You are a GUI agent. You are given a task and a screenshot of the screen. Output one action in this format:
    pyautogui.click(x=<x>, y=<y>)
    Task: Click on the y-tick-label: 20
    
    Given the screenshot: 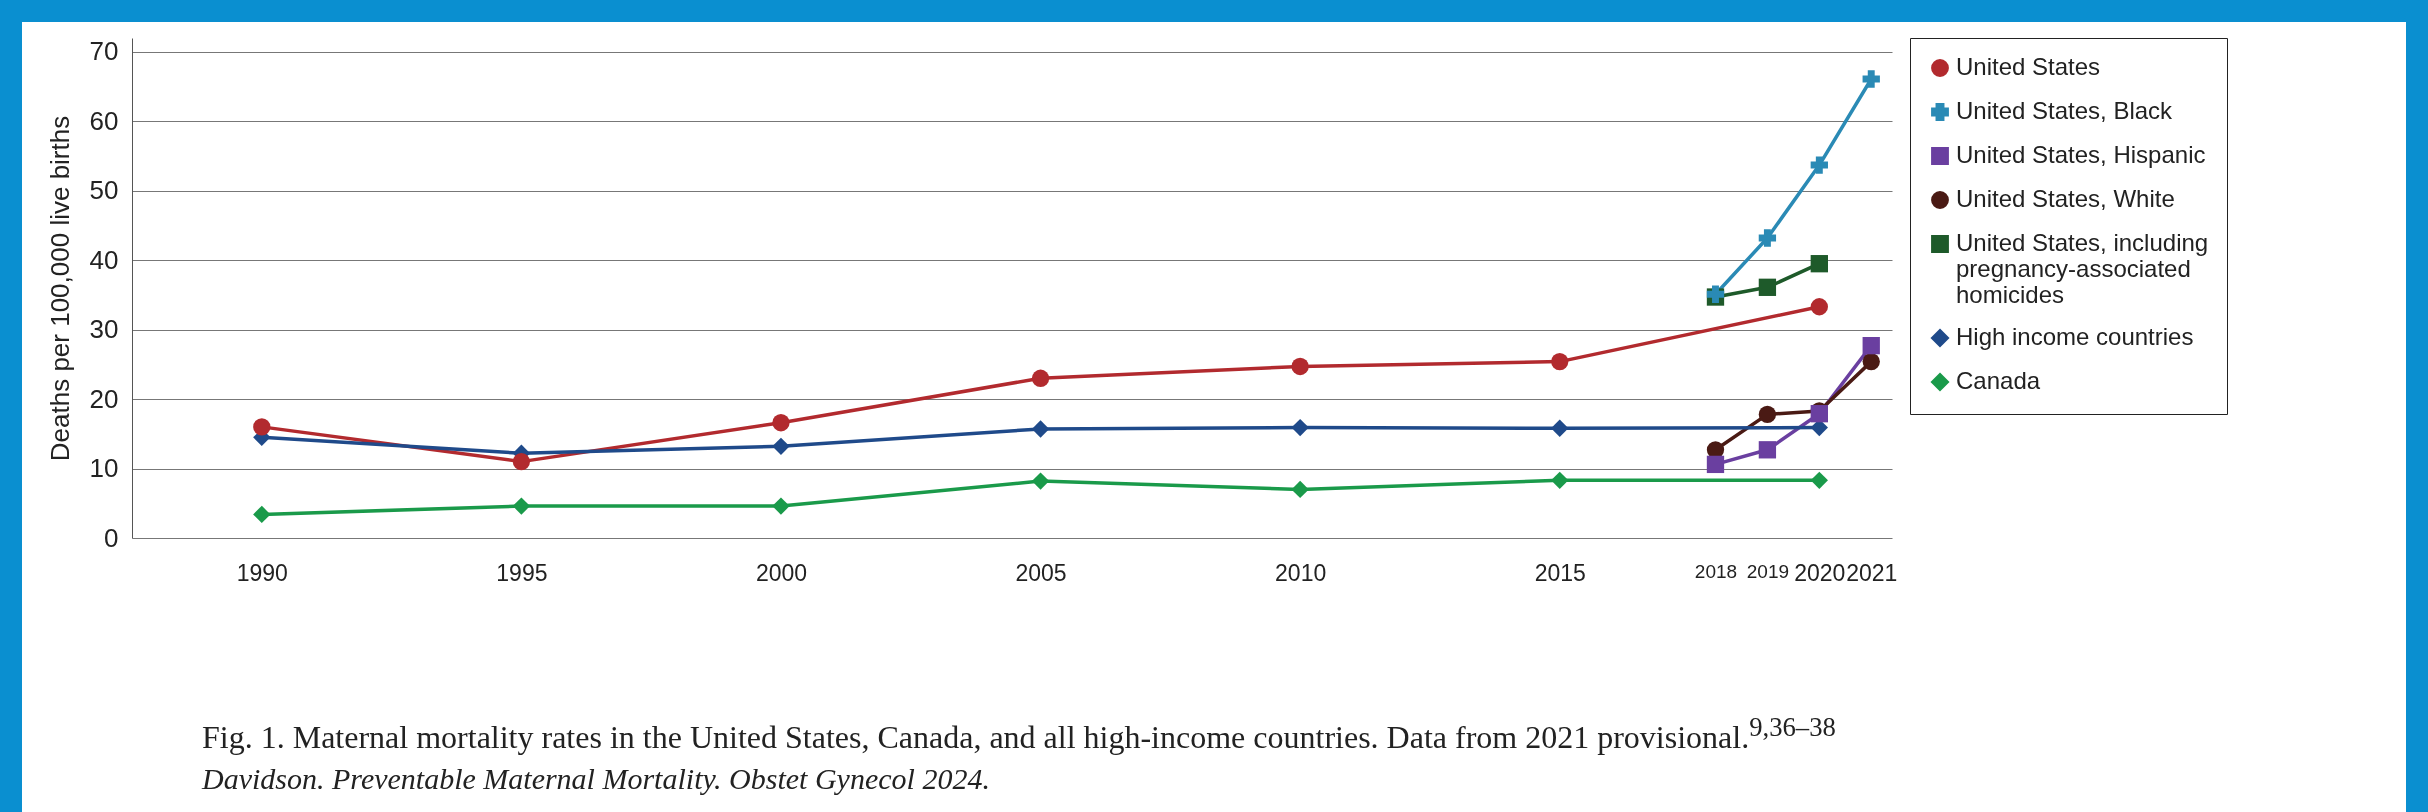 What is the action you would take?
    pyautogui.click(x=104, y=398)
    